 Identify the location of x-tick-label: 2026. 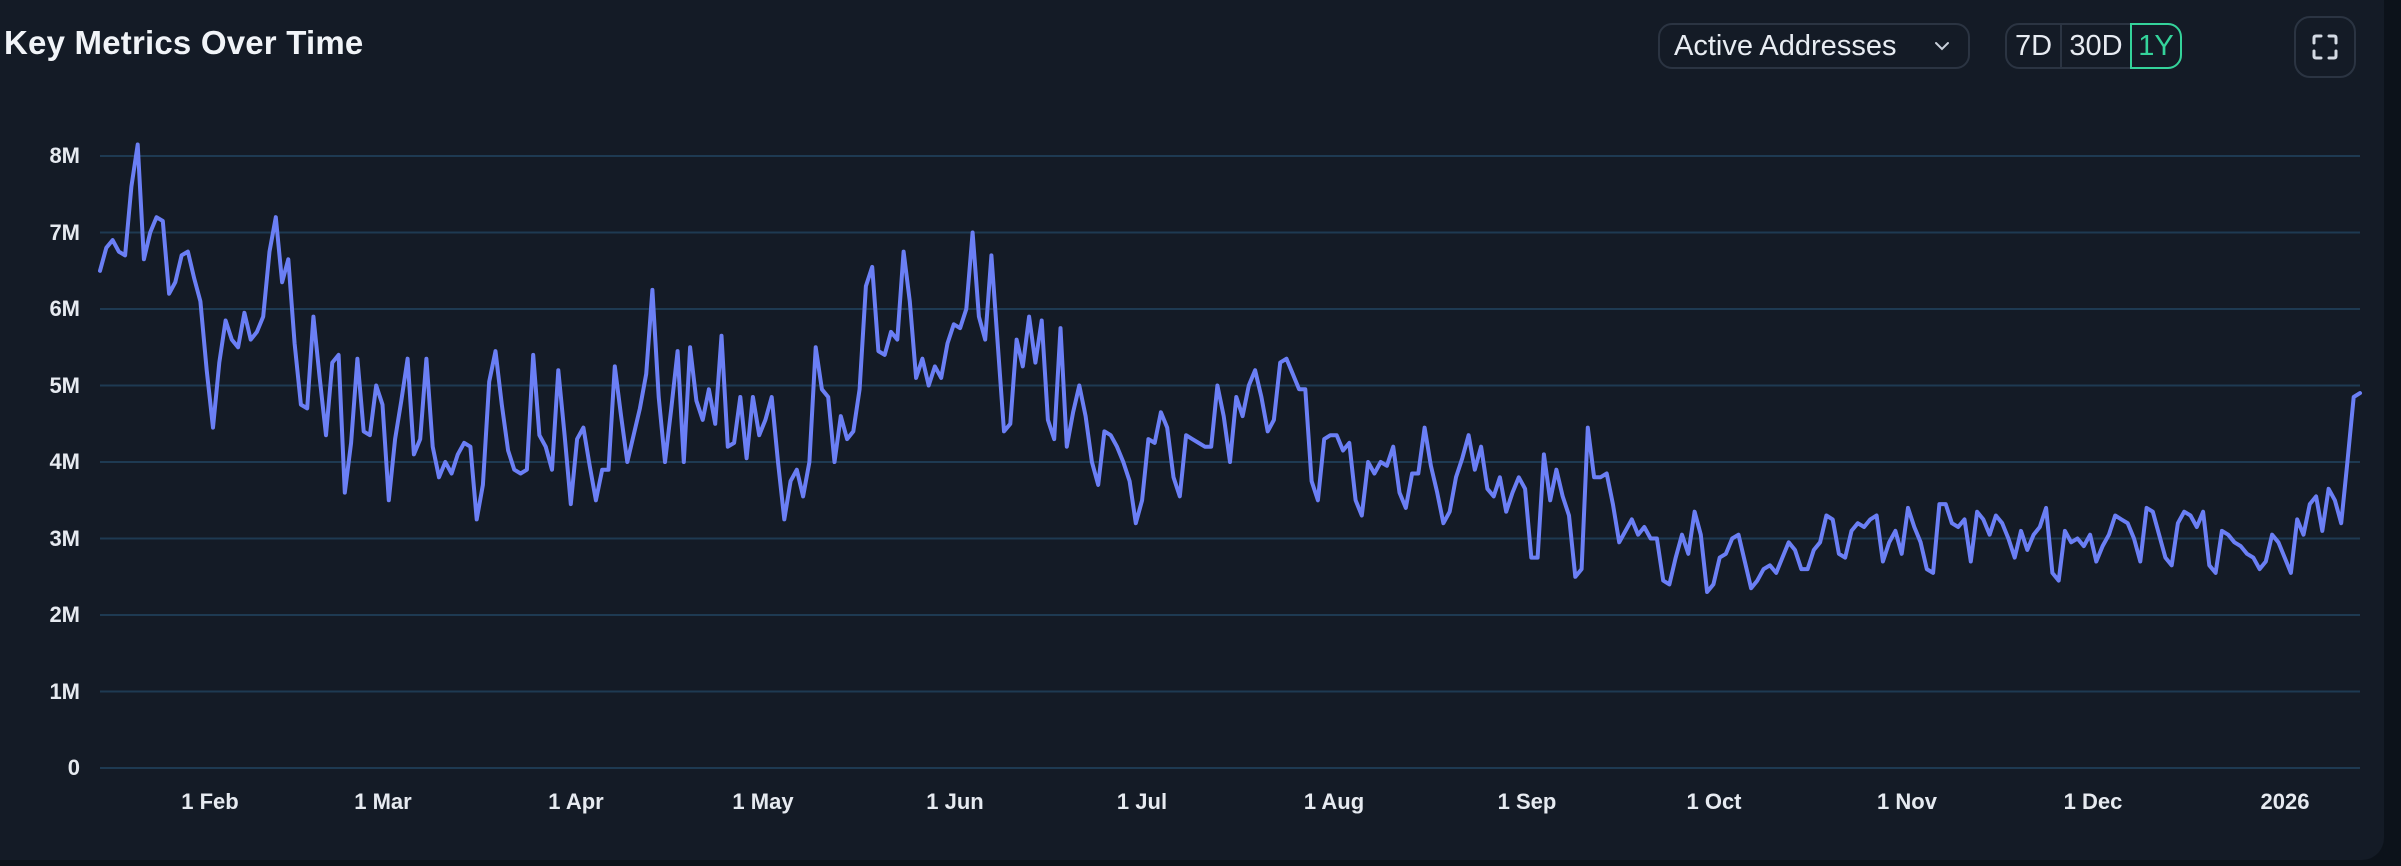
(2285, 801).